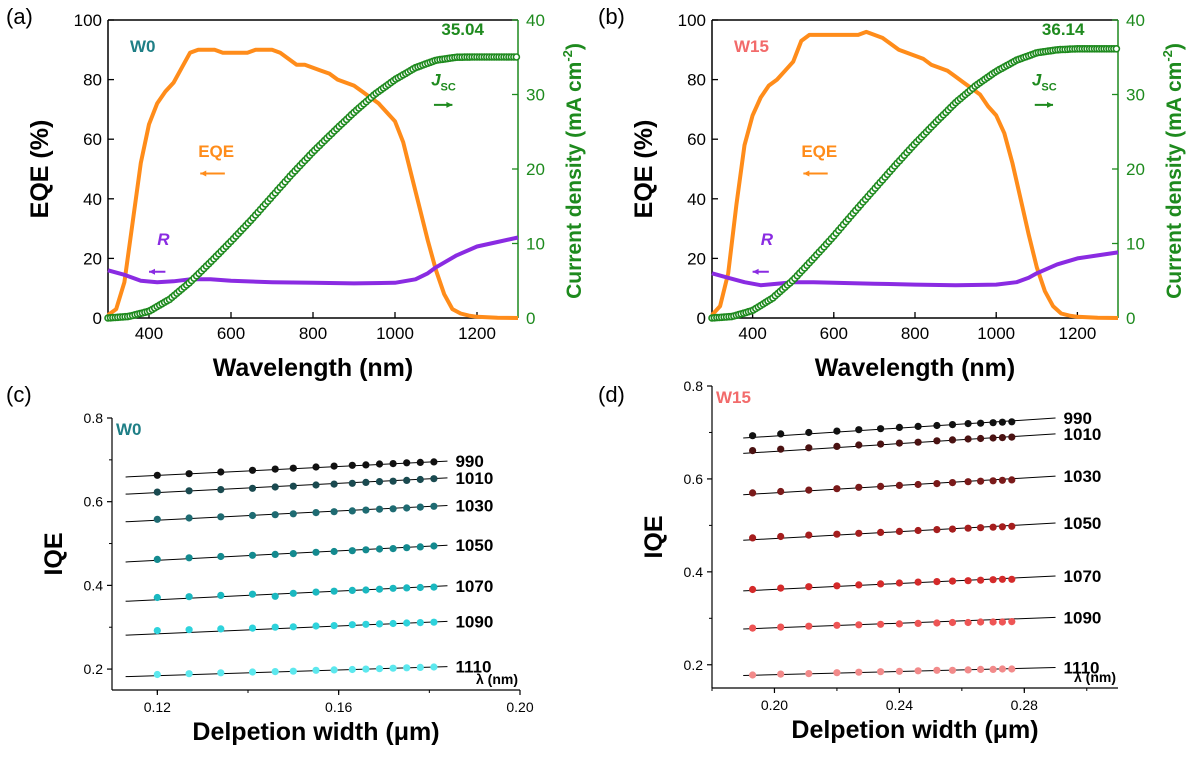  What do you see at coordinates (914, 183) in the screenshot?
I see `series-jsc-line` at bounding box center [914, 183].